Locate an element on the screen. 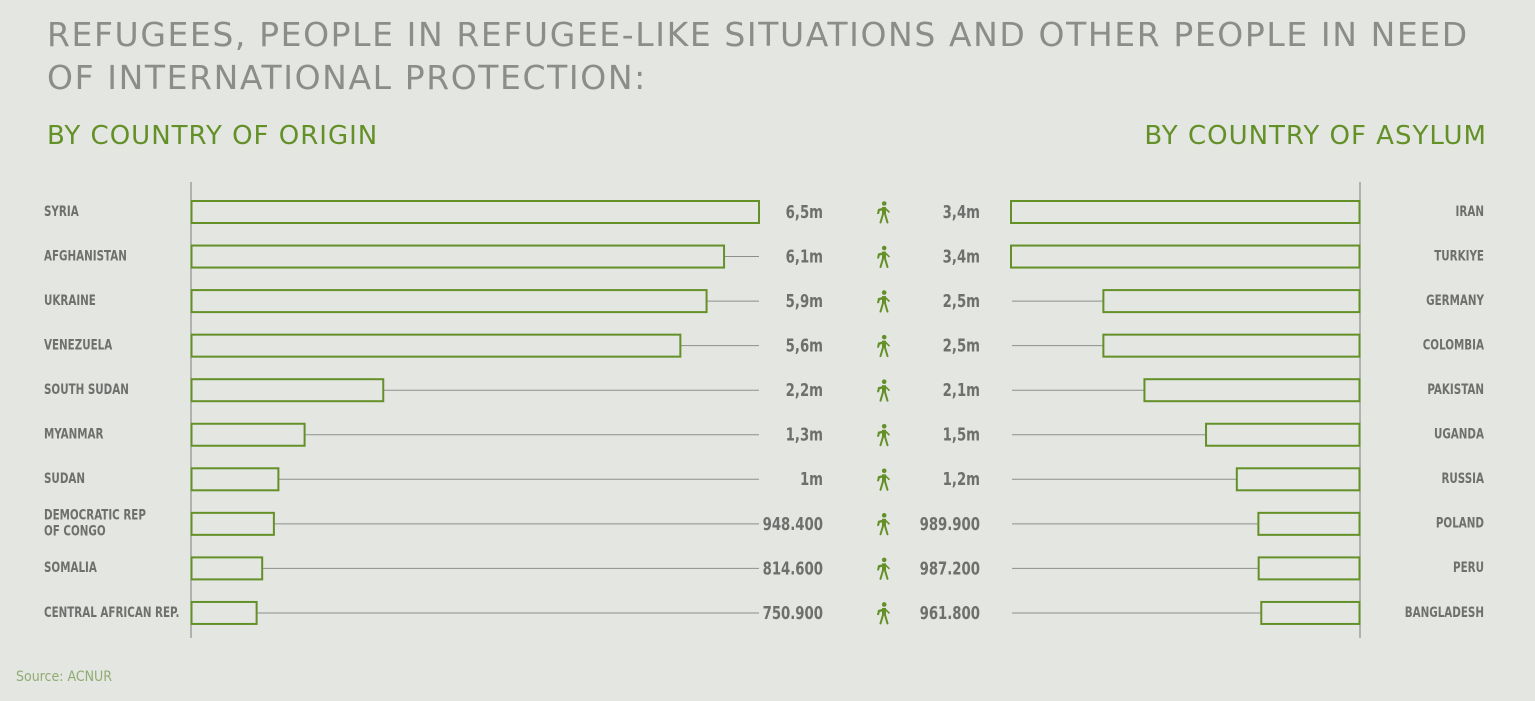  asylum-value-label: 989.900 is located at coordinates (950, 523).